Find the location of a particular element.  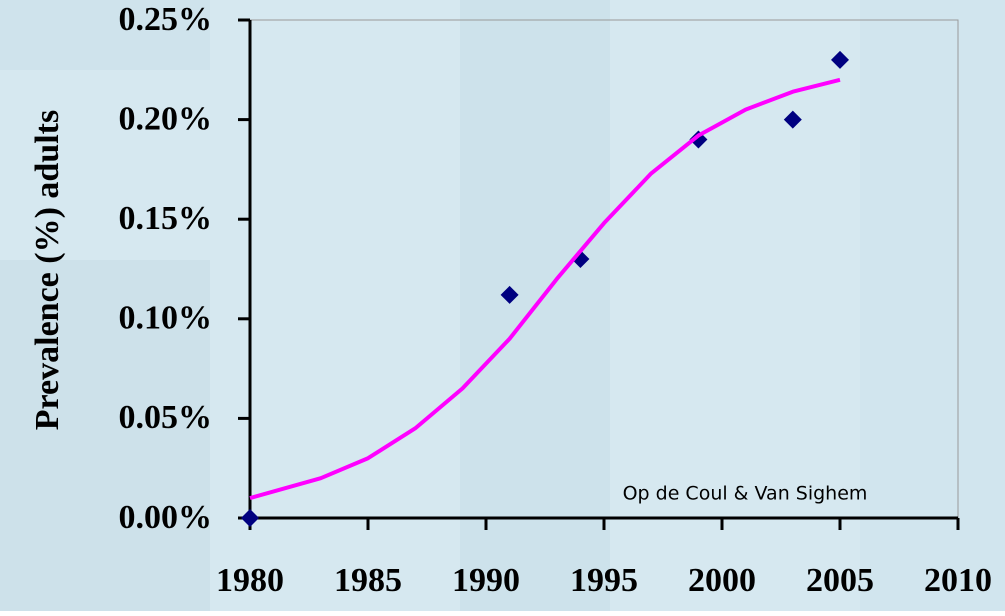

y-tick-label: 0.20% is located at coordinates (166, 118).